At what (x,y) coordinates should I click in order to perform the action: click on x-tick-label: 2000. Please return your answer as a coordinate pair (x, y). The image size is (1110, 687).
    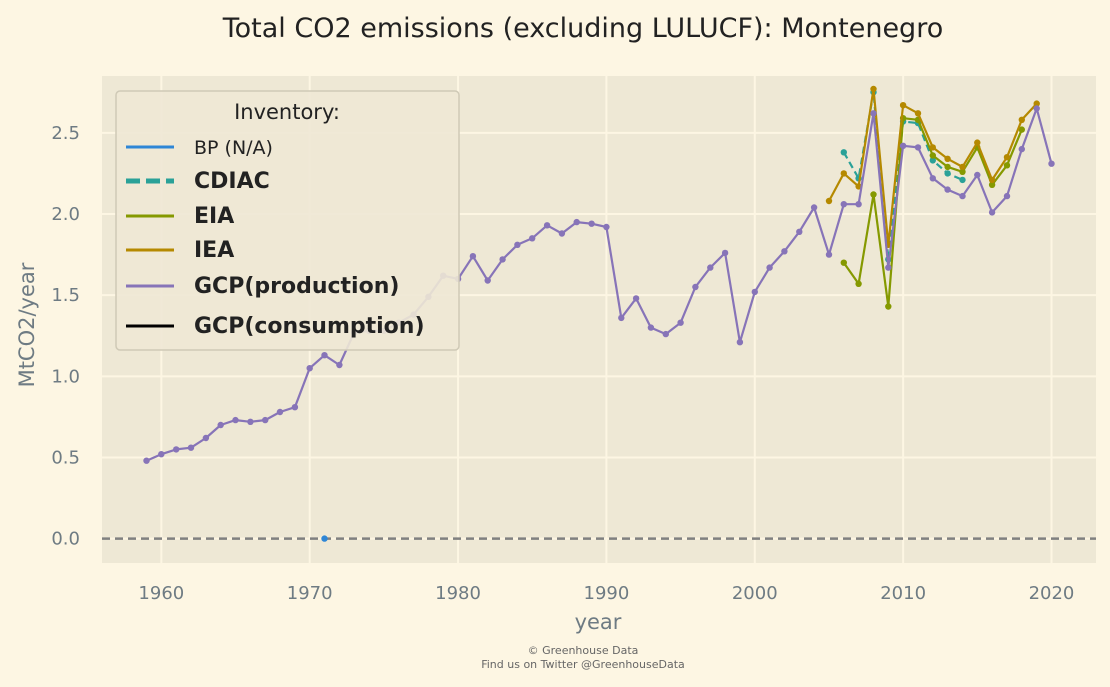
    Looking at the image, I should click on (755, 593).